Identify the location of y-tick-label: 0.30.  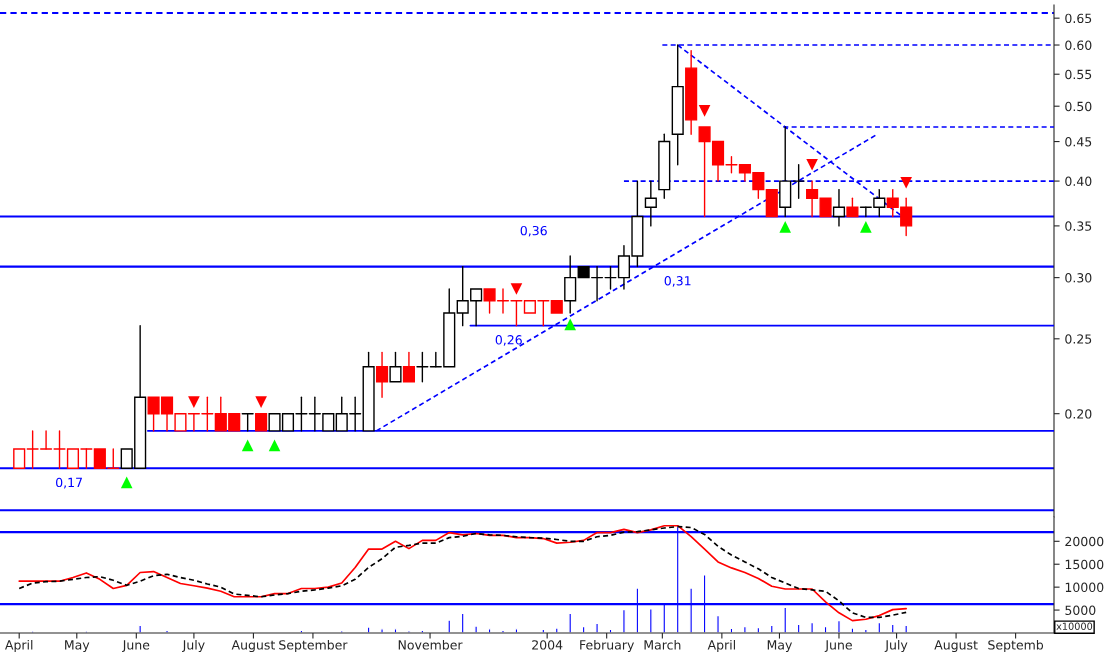
(1078, 278).